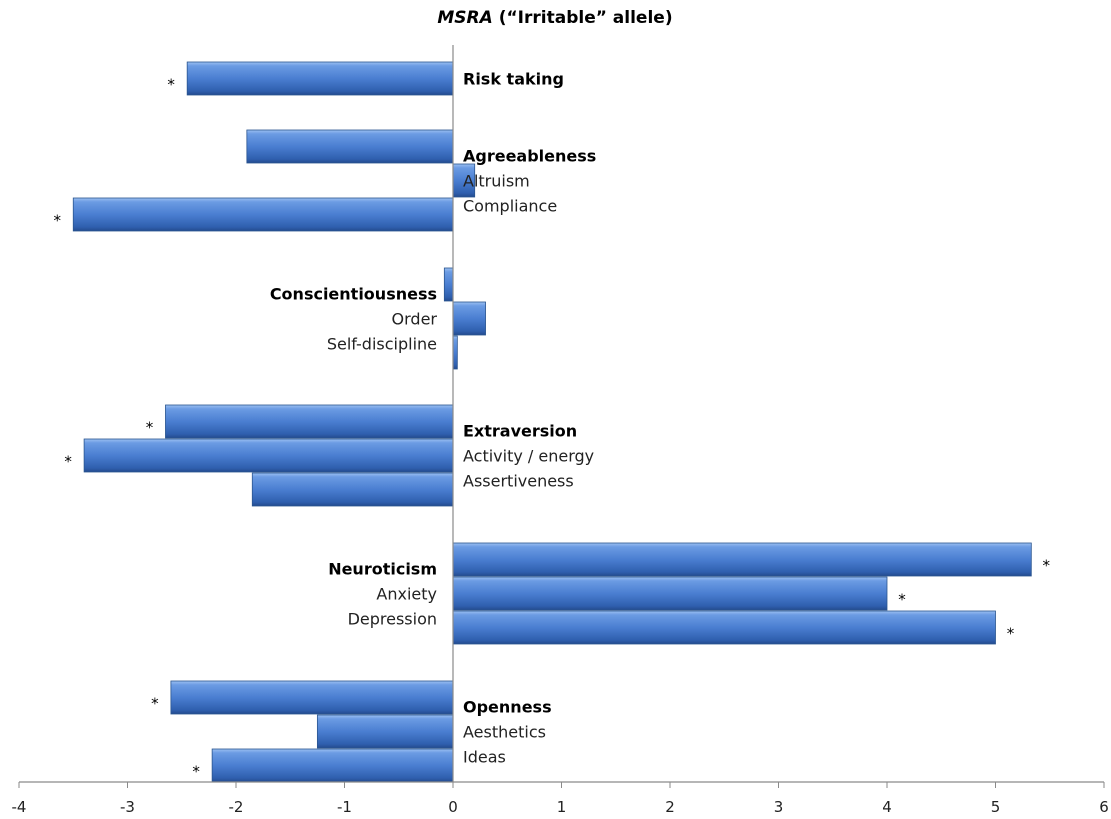  What do you see at coordinates (504, 732) in the screenshot?
I see `category-sub-label: Aesthetics` at bounding box center [504, 732].